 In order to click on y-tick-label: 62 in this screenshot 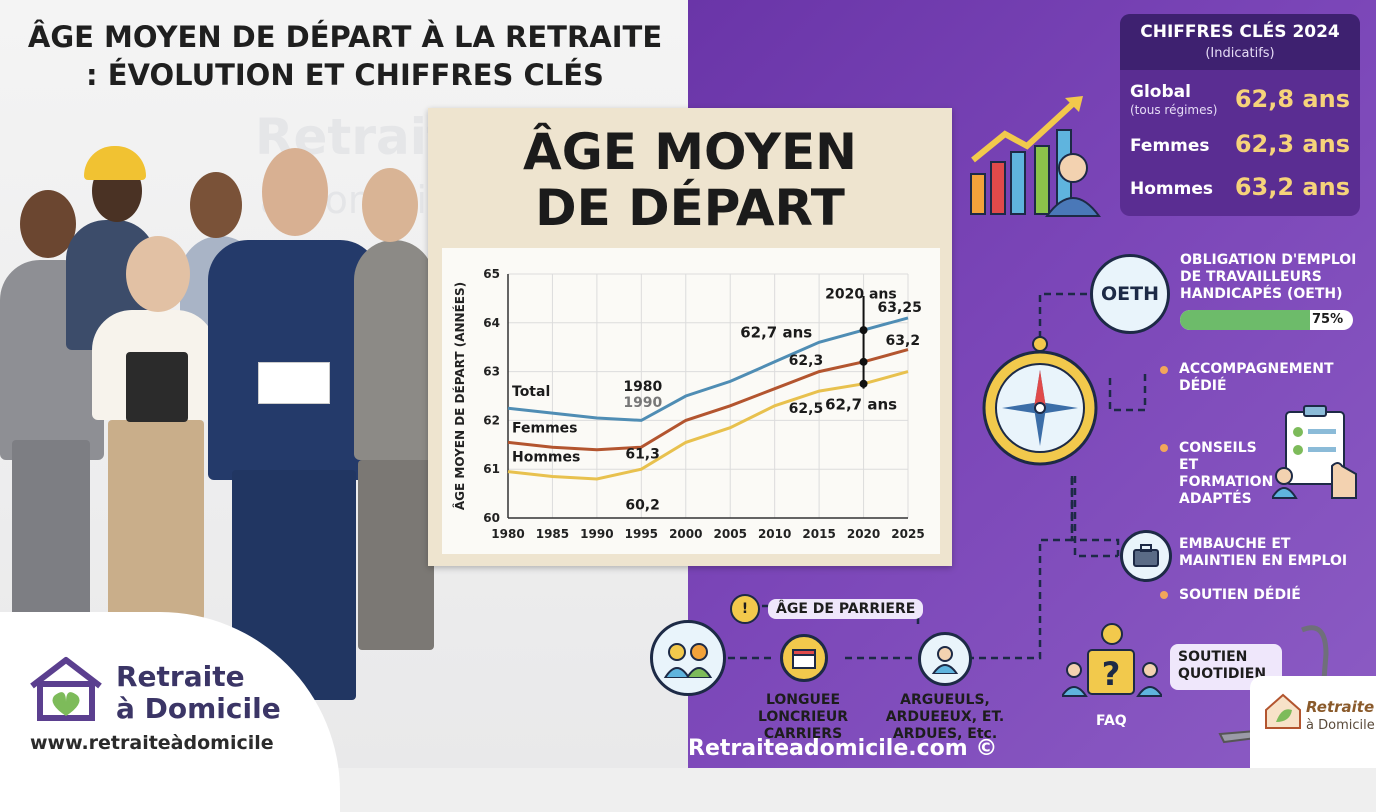, I will do `click(491, 420)`.